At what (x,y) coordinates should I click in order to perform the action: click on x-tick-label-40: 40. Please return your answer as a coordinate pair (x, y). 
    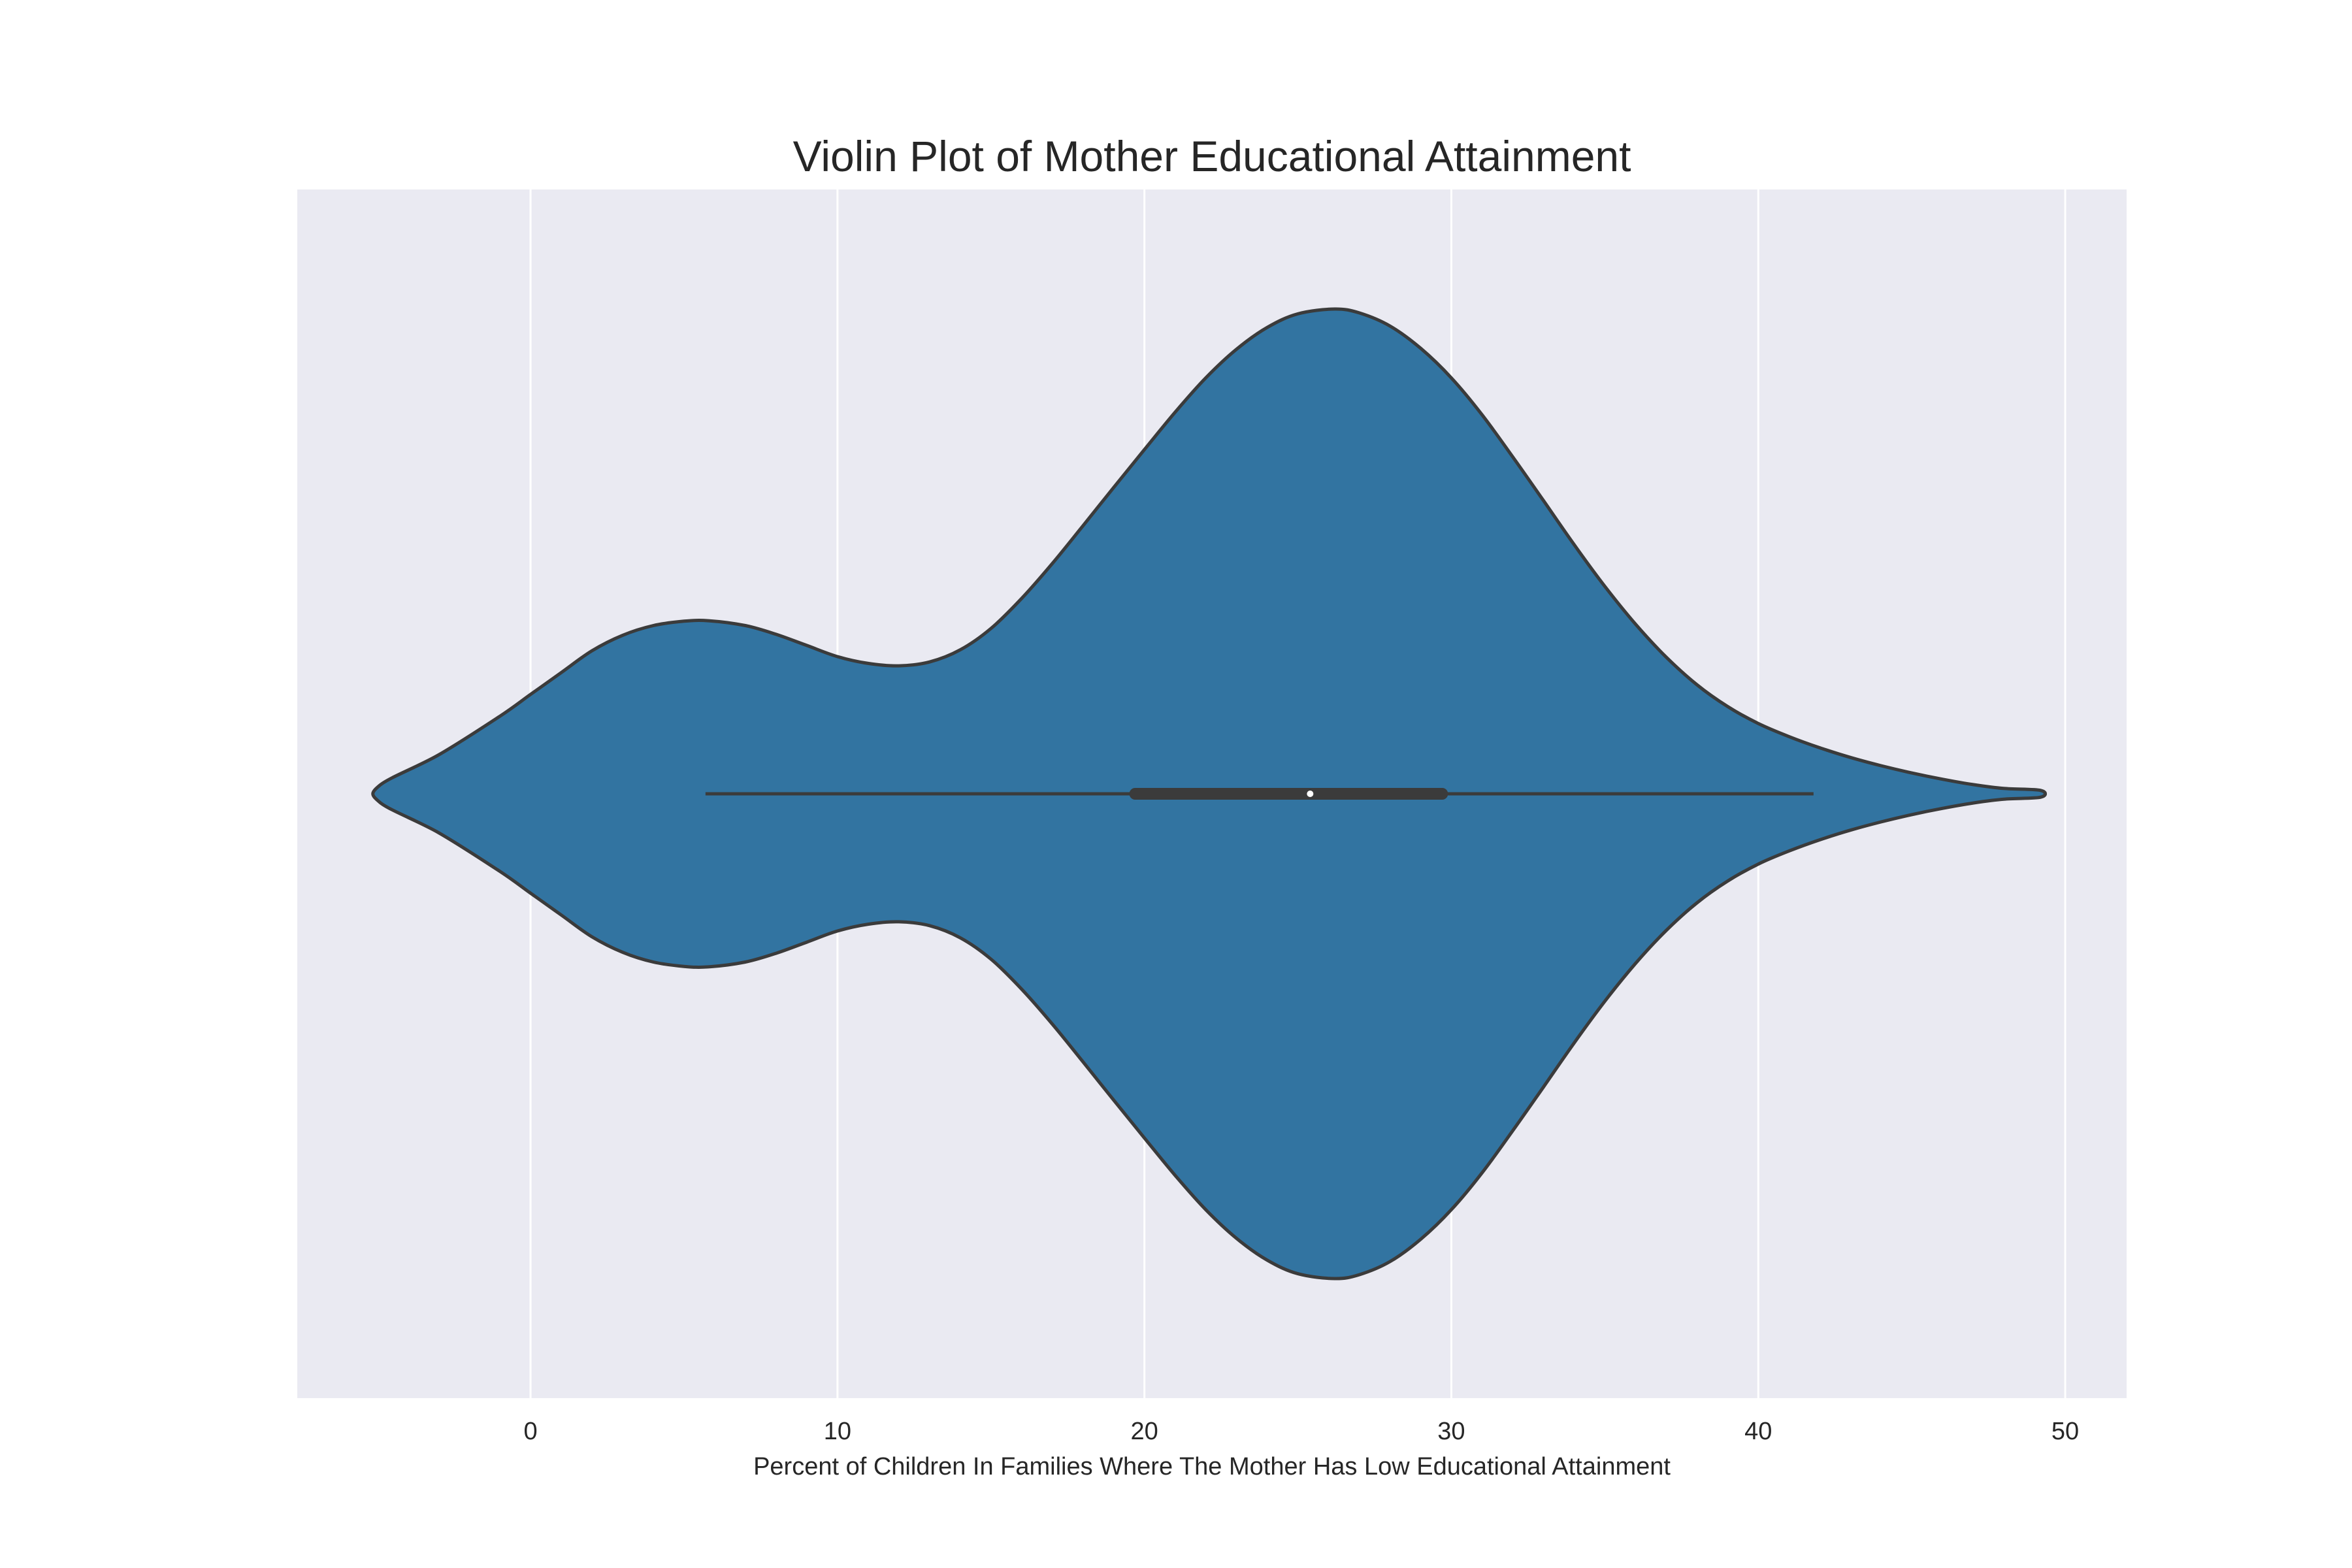
    Looking at the image, I should click on (1758, 1431).